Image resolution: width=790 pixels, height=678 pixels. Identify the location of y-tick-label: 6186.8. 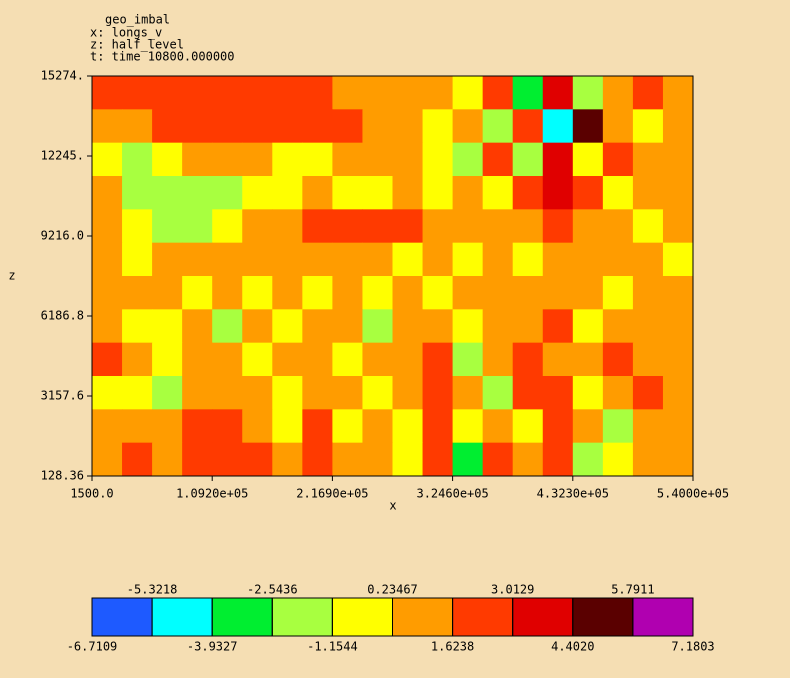
(62, 315).